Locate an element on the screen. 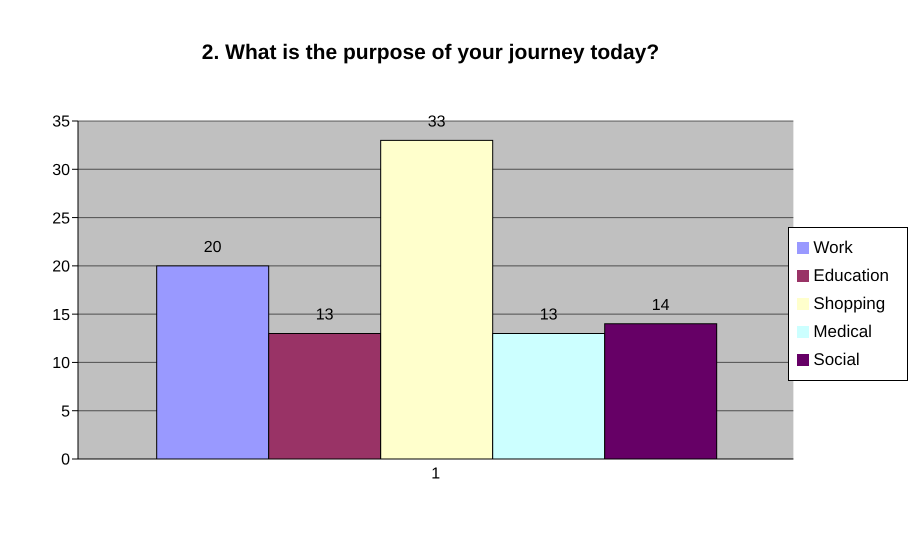 This screenshot has height=534, width=923. y-tick-label: 15 is located at coordinates (61, 315).